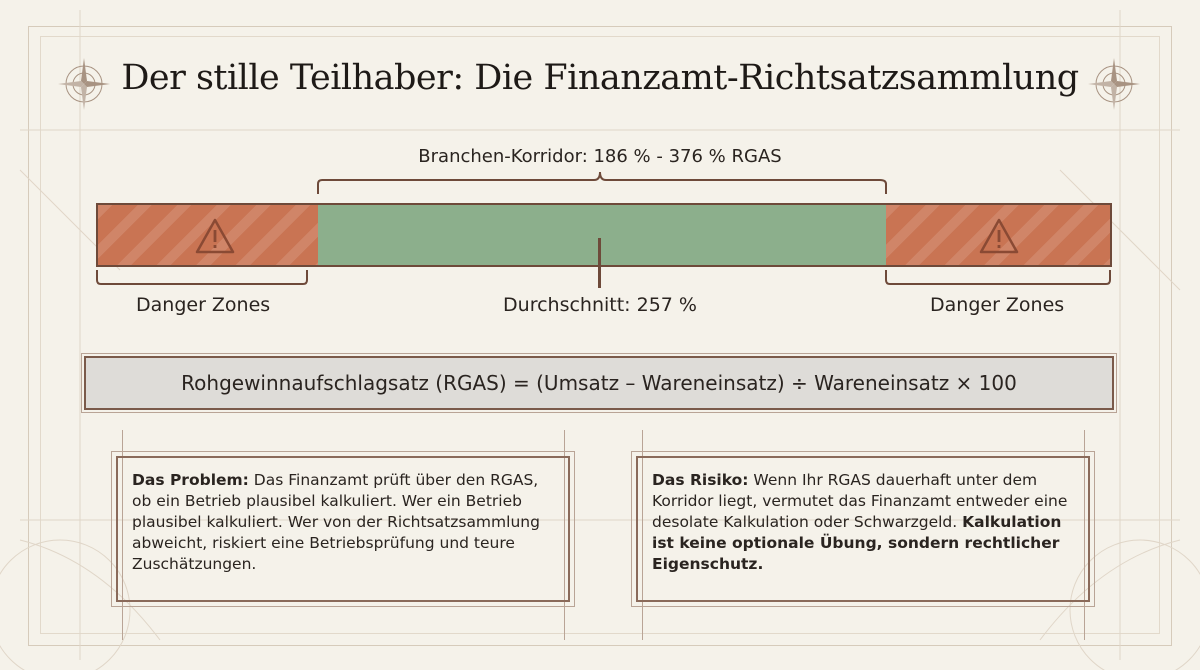  What do you see at coordinates (600, 156) in the screenshot?
I see `corridor-label: Branchen-Korridor: 186 % - 376 % RGAS` at bounding box center [600, 156].